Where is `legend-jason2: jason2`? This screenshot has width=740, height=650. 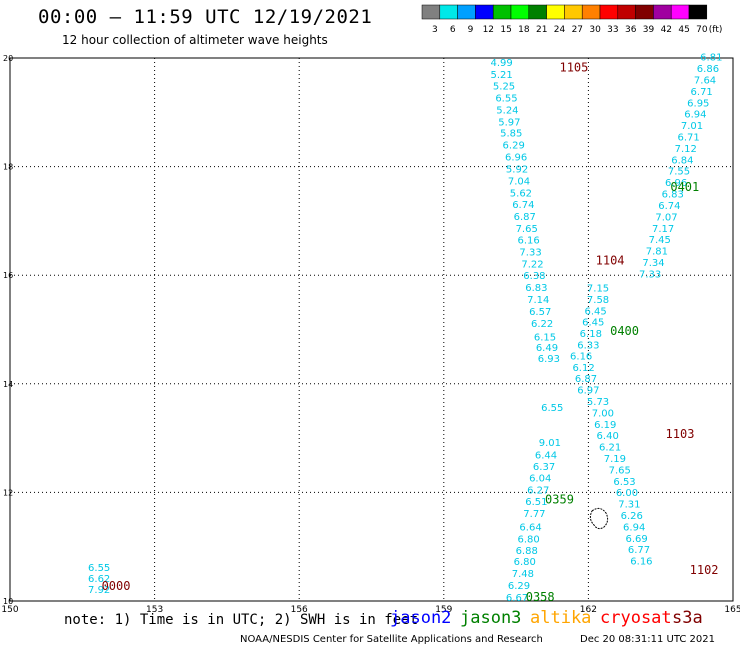 legend-jason2: jason2 is located at coordinates (421, 618).